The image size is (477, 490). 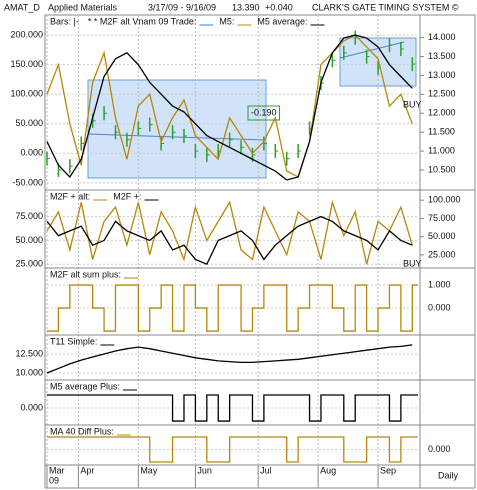 I want to click on y-tick-label: 25.000, so click(x=29, y=264).